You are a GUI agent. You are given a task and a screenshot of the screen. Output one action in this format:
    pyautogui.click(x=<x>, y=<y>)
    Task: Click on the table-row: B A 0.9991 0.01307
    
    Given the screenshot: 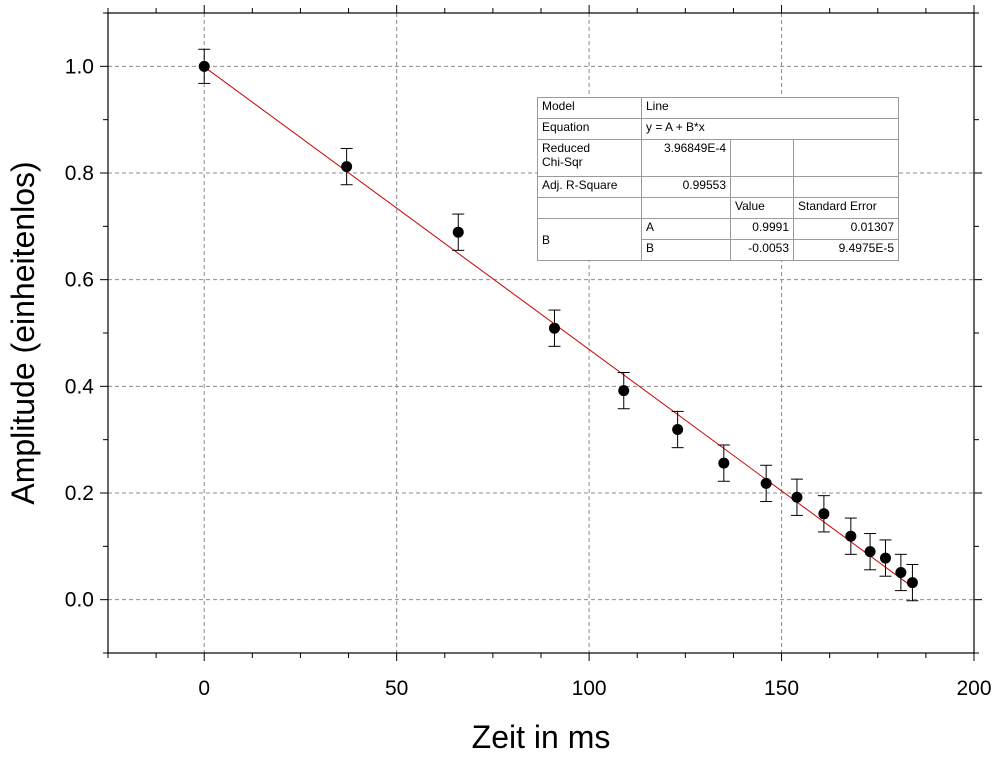 What is the action you would take?
    pyautogui.click(x=718, y=239)
    